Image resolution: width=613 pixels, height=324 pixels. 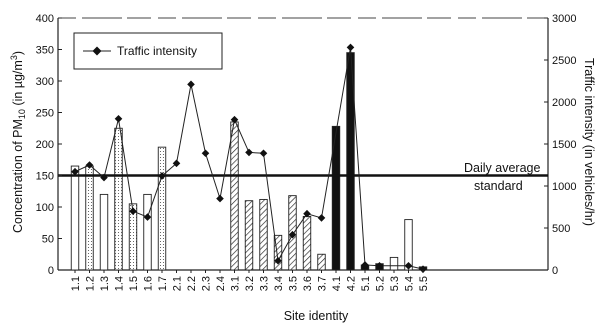 What do you see at coordinates (221, 283) in the screenshot?
I see `x-tick-label: 2.4` at bounding box center [221, 283].